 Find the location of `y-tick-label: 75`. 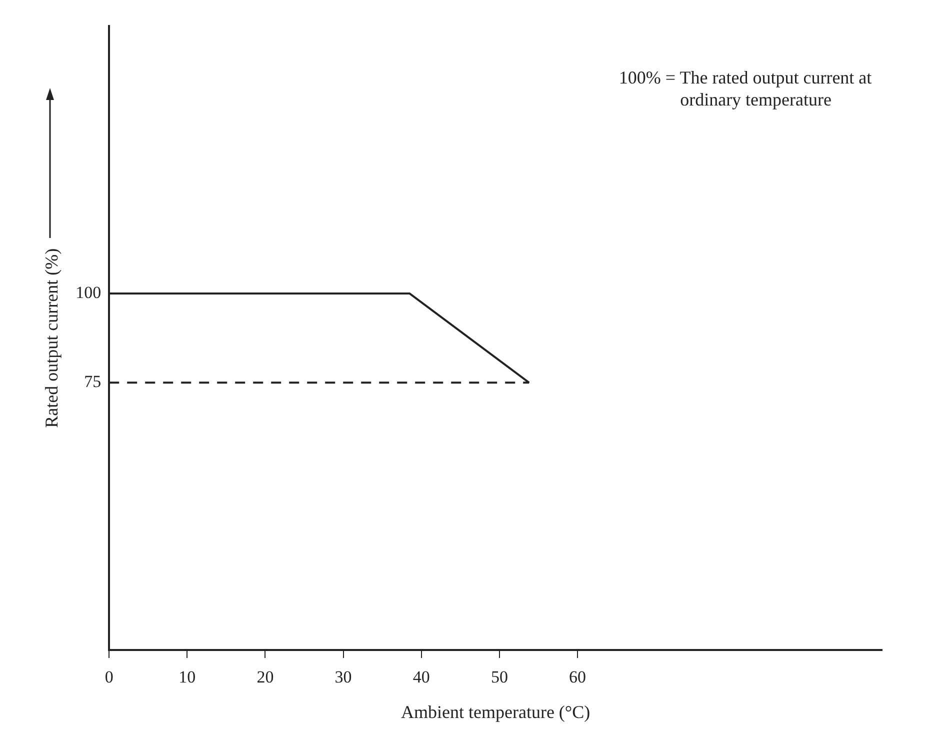

y-tick-label: 75 is located at coordinates (93, 382).